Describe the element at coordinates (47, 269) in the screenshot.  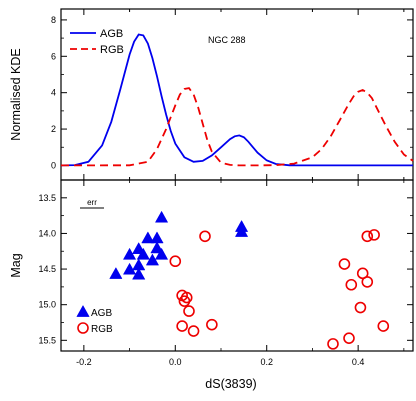
I see `mag-y-tick-label: 14.5` at that location.